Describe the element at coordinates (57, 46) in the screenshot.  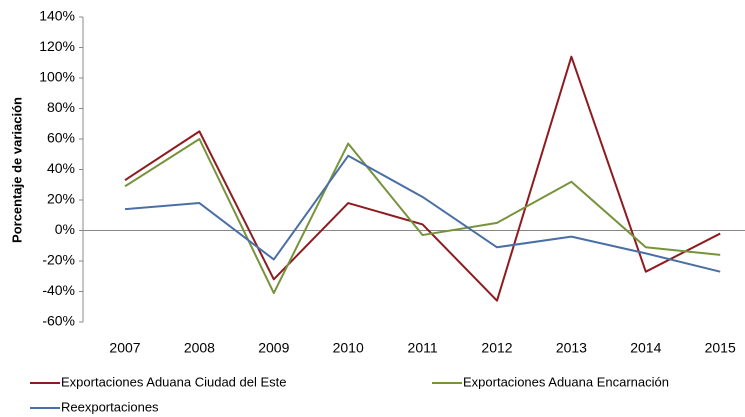
I see `y-tick-label: 120%` at that location.